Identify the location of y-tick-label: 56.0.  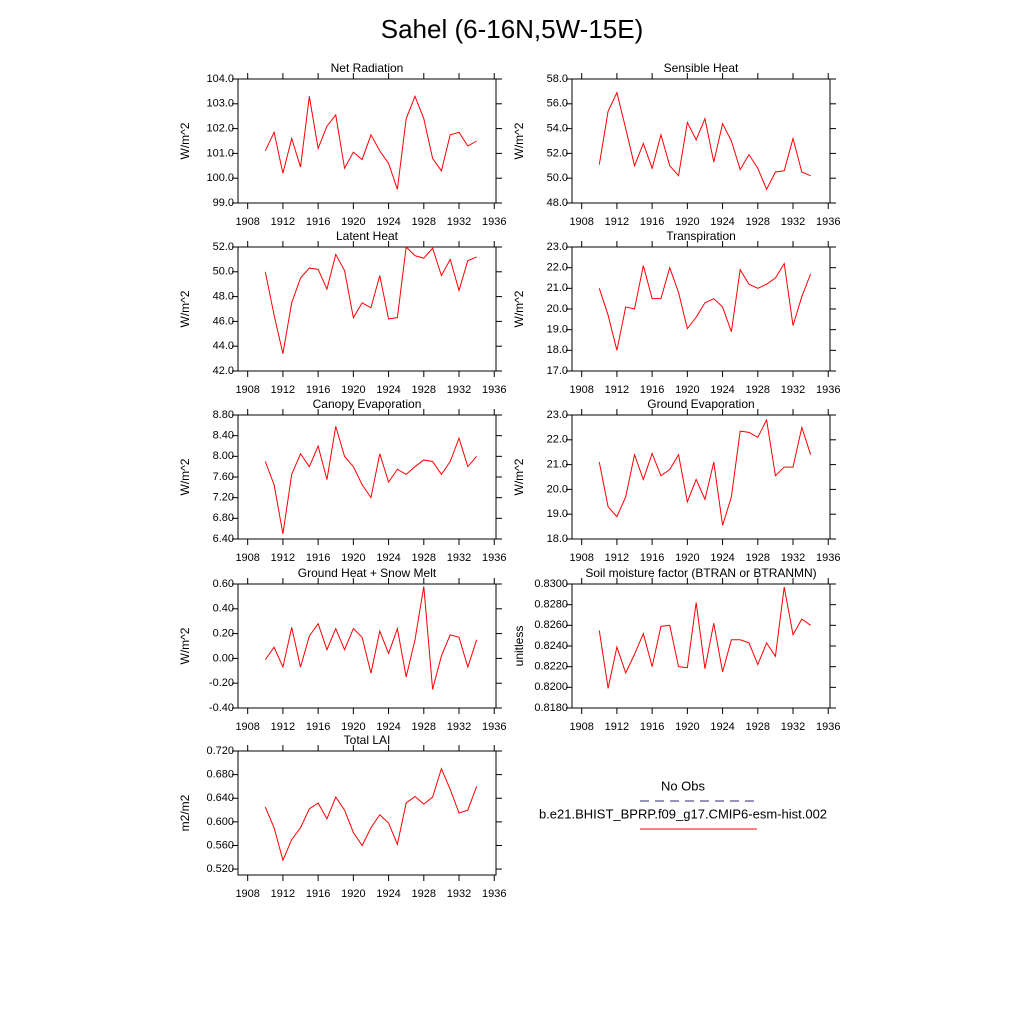
(557, 104).